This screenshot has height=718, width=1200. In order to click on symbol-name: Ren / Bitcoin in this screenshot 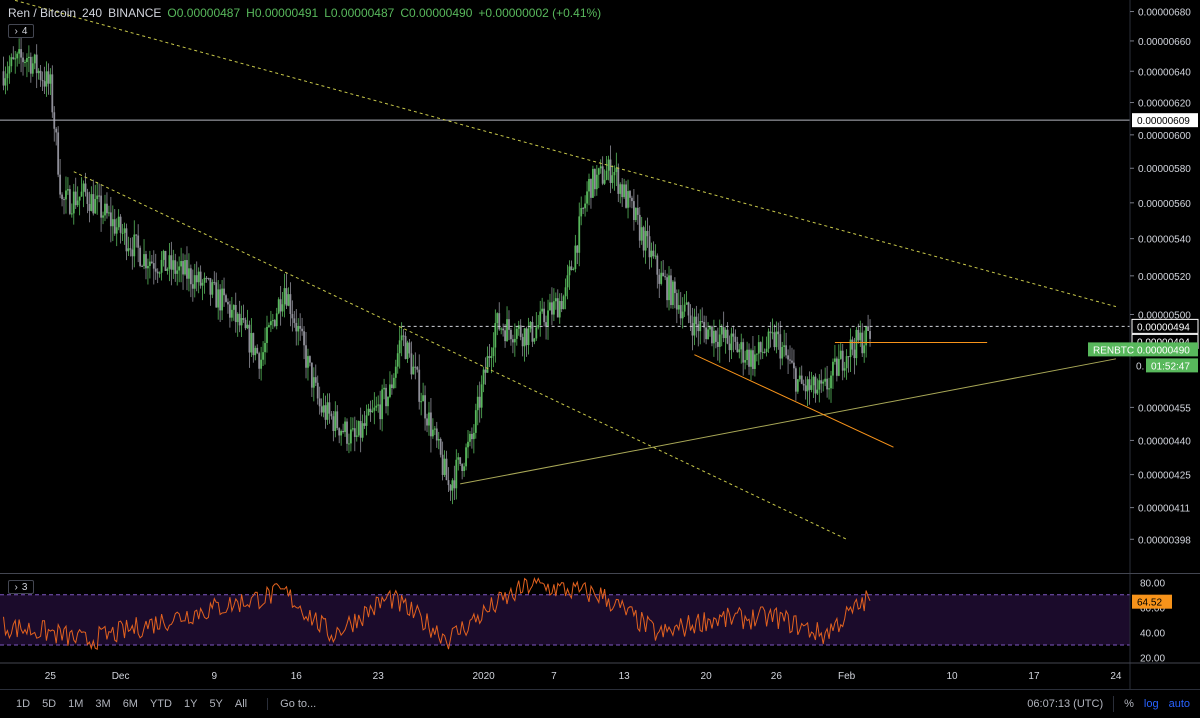, I will do `click(42, 13)`.